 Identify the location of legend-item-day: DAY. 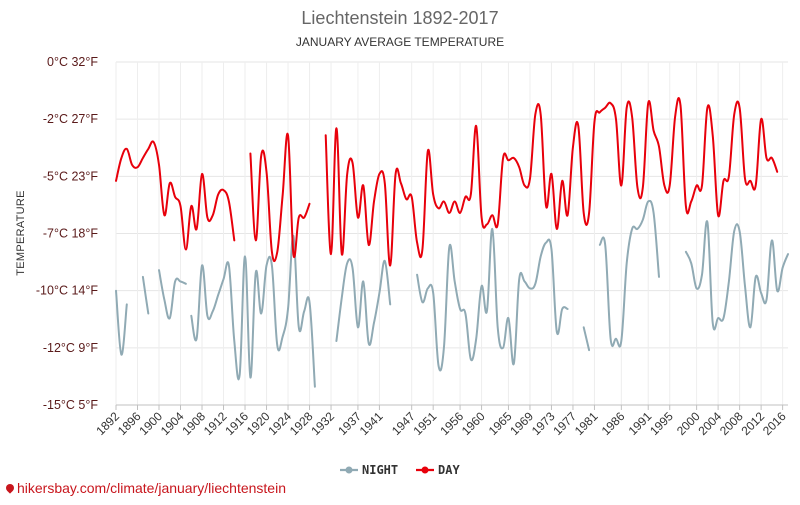
(438, 470).